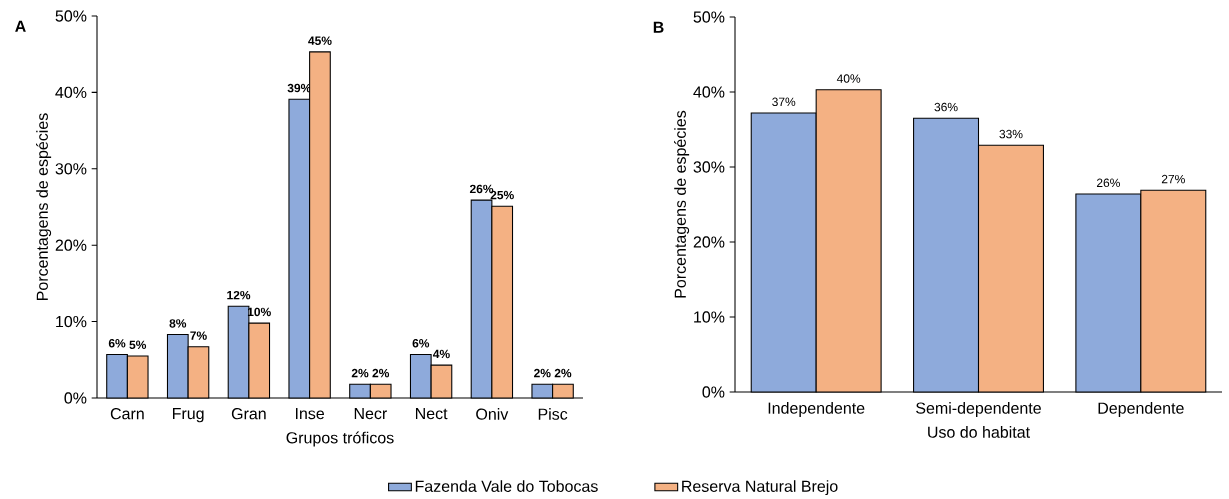 This screenshot has height=499, width=1229. I want to click on x-tick-label: Inse, so click(310, 413).